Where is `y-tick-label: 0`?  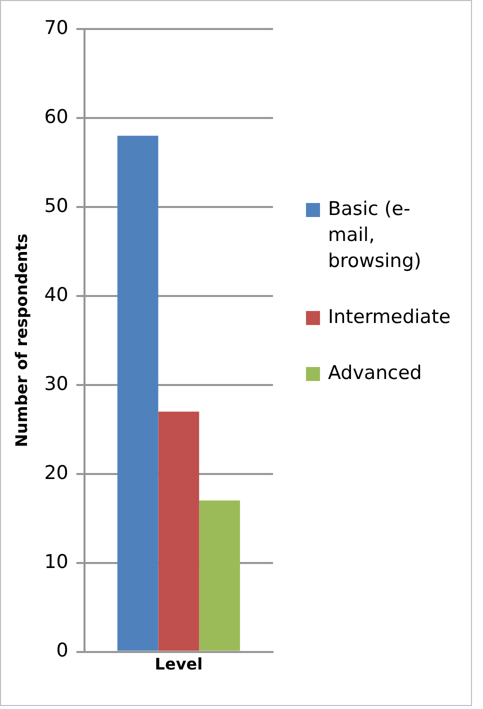 y-tick-label: 0 is located at coordinates (62, 651).